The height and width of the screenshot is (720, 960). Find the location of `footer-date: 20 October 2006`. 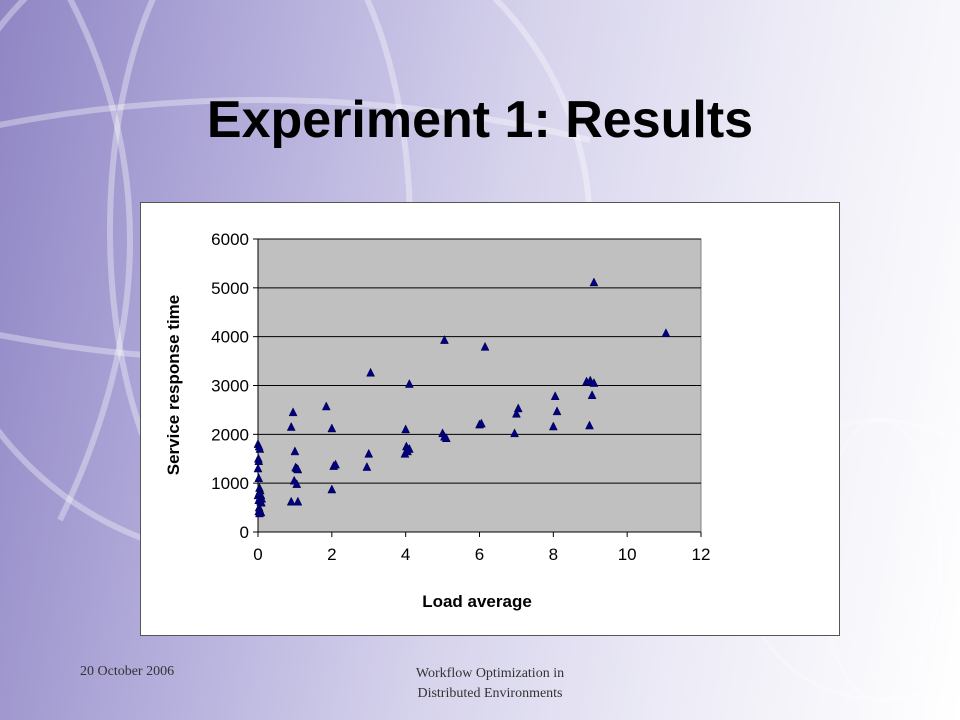

footer-date: 20 October 2006 is located at coordinates (127, 671).